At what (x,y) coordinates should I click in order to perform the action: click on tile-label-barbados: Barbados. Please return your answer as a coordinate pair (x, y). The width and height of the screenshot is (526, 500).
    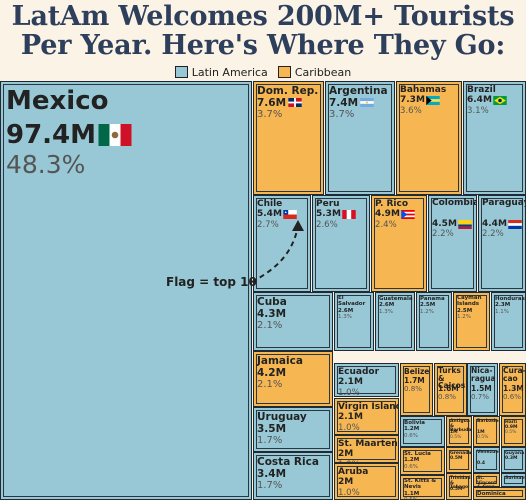
    Looking at the image, I should click on (488, 421).